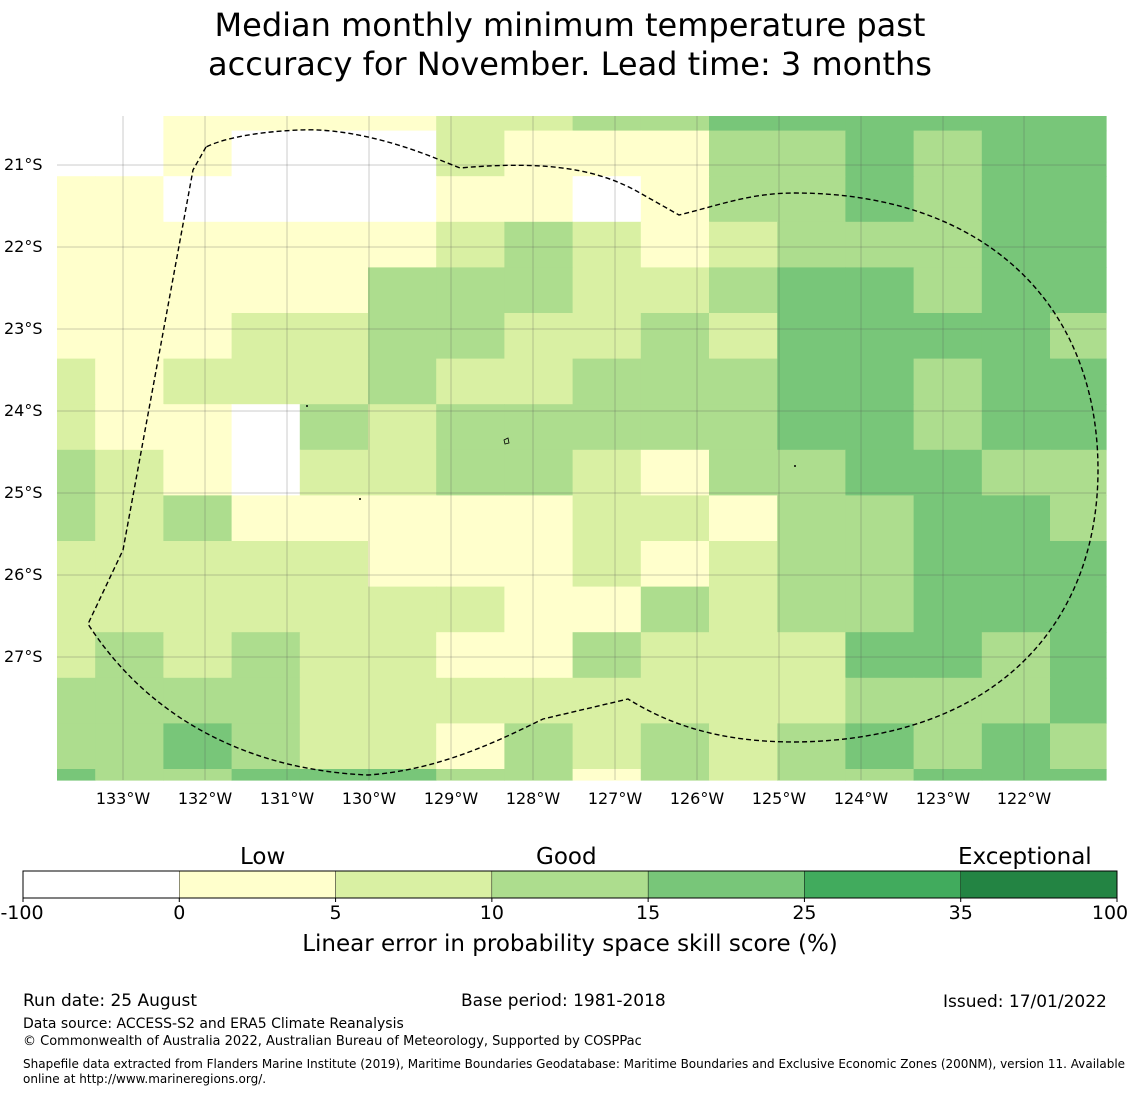 The image size is (1140, 1095). Describe the element at coordinates (779, 798) in the screenshot. I see `longitude-label: 125°W` at that location.